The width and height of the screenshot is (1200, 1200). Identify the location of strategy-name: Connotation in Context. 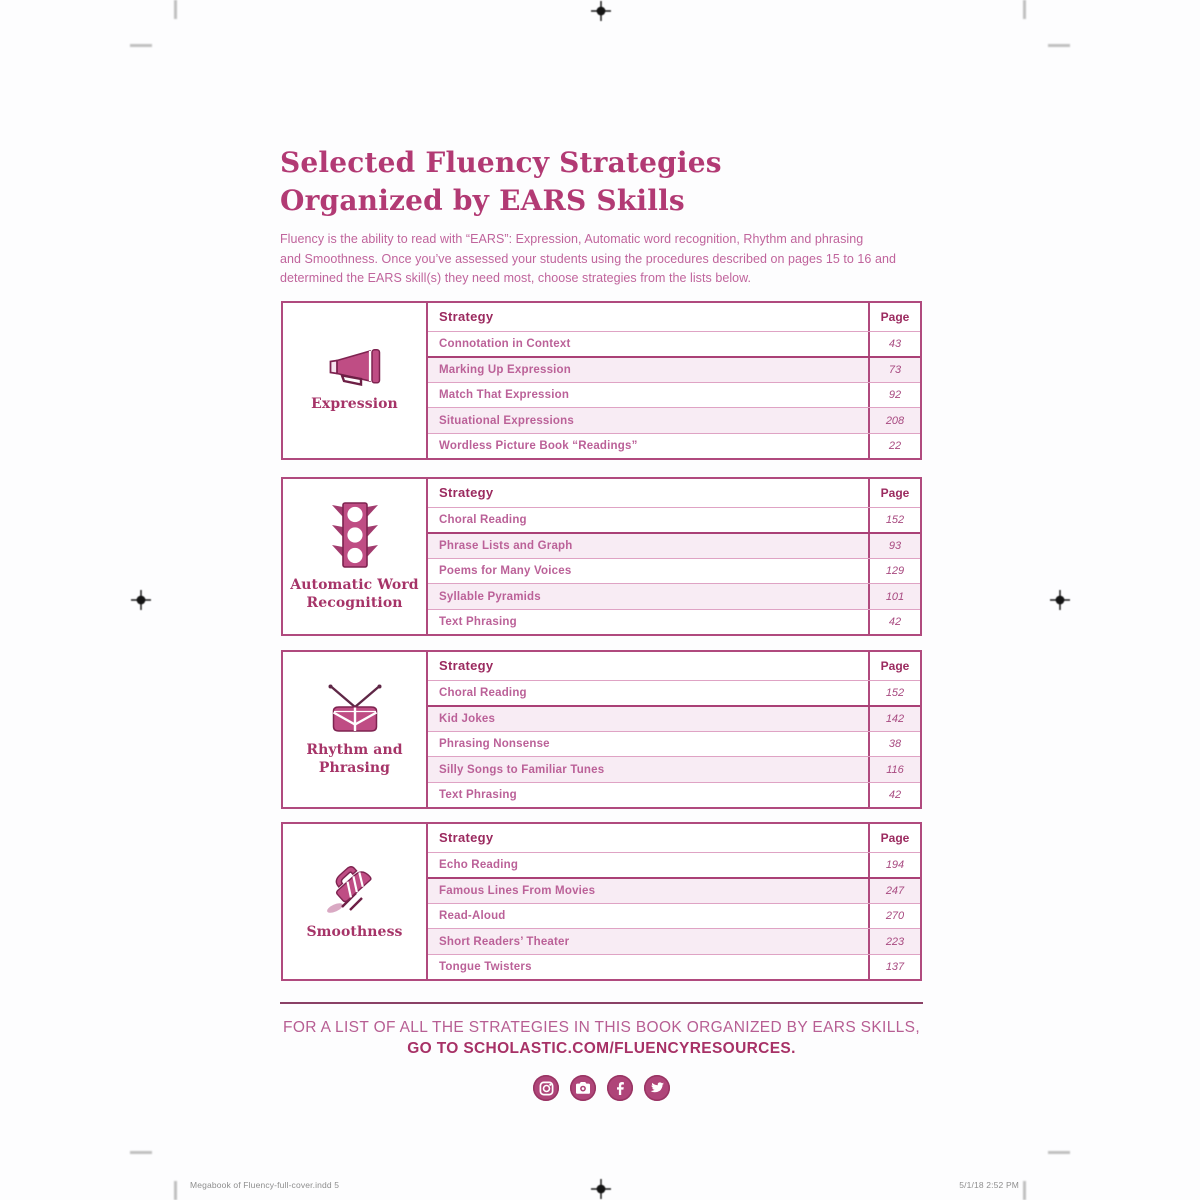
(505, 343).